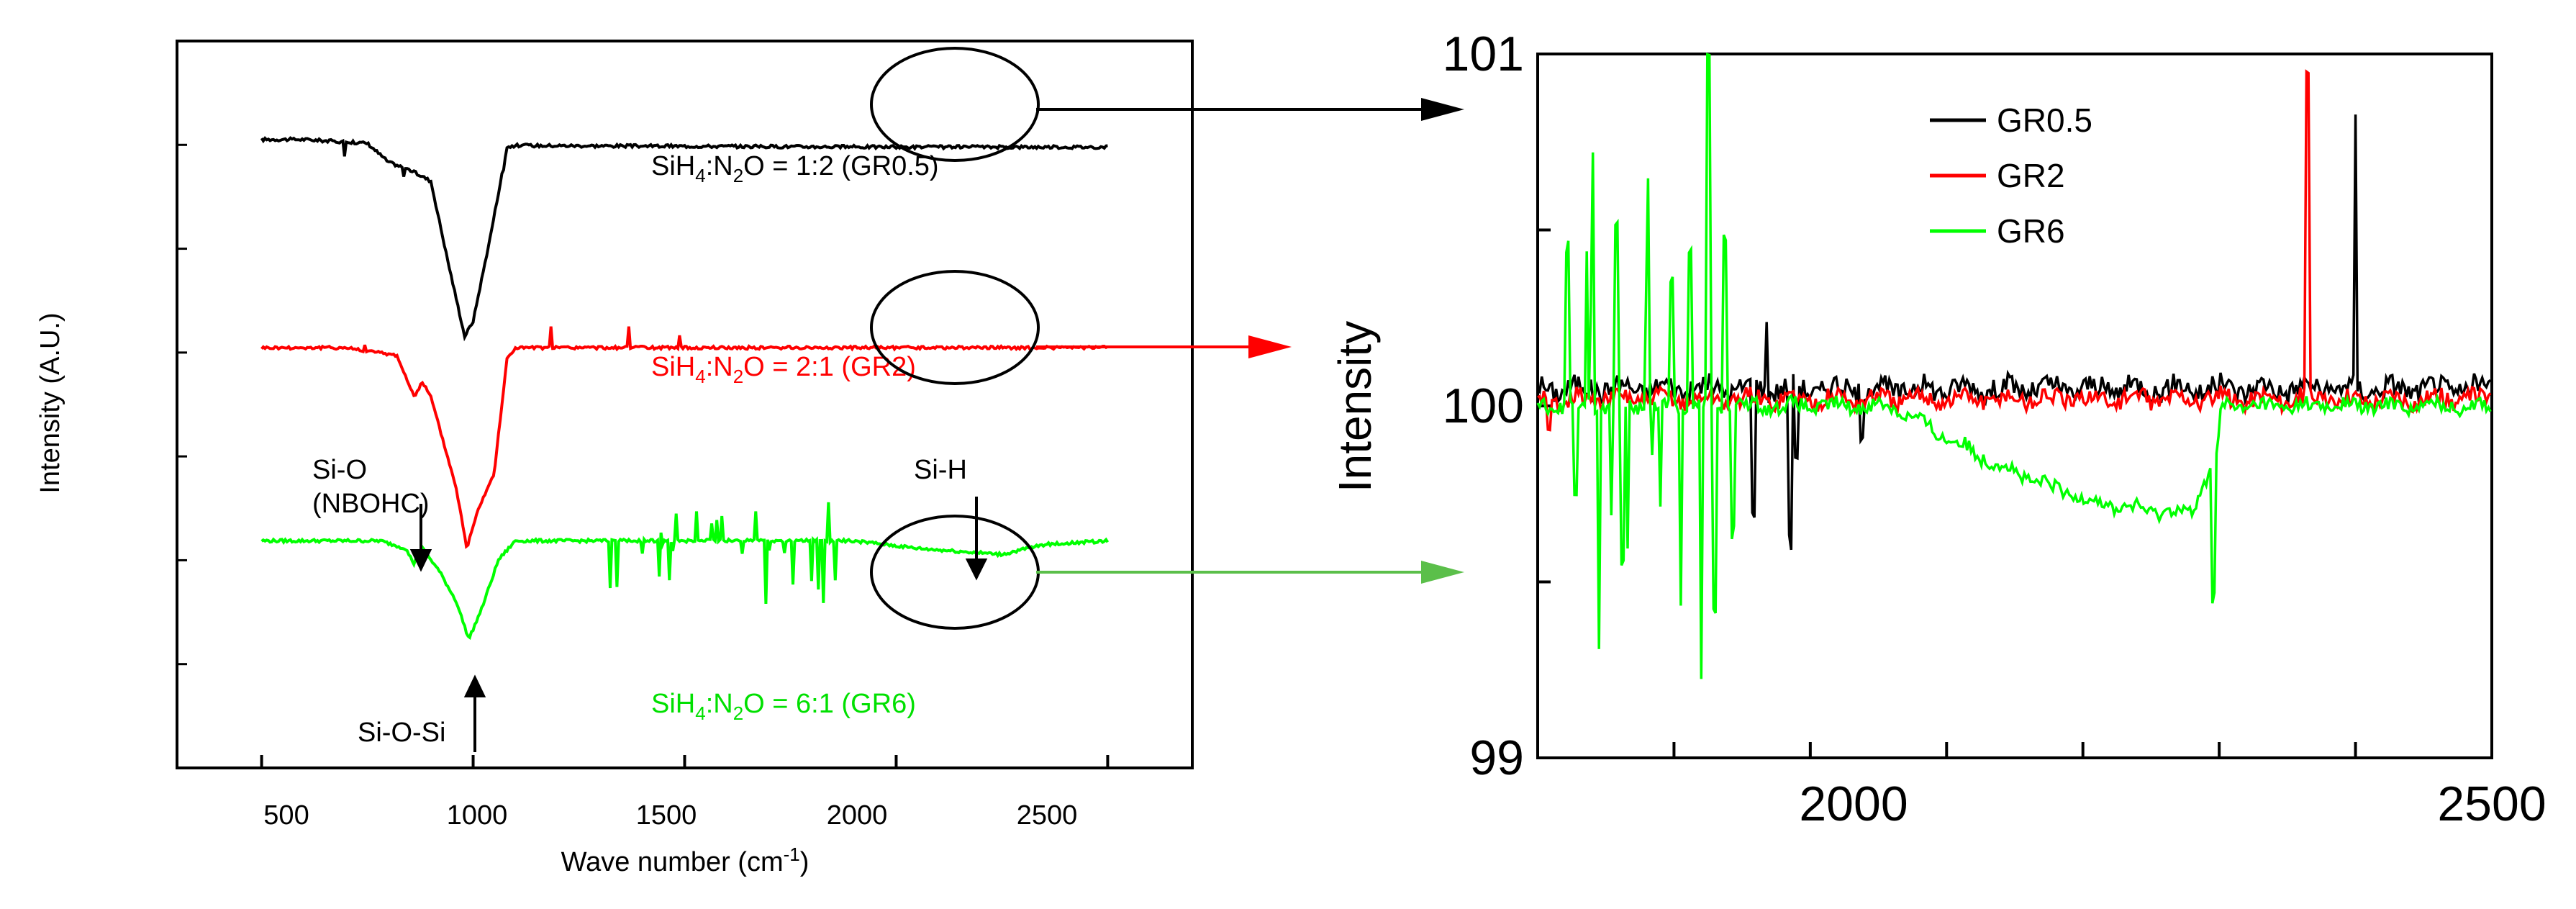 This screenshot has height=909, width=2576. Describe the element at coordinates (1483, 54) in the screenshot. I see `right-ytick-label: 101` at that location.